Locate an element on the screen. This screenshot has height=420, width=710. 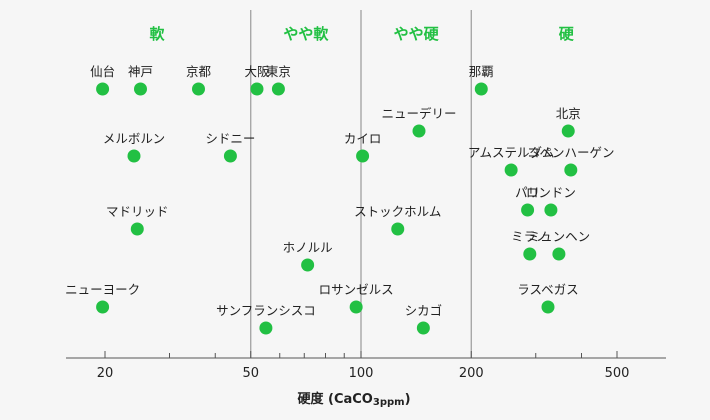
city-label: コペンハーゲン is located at coordinates (571, 152).